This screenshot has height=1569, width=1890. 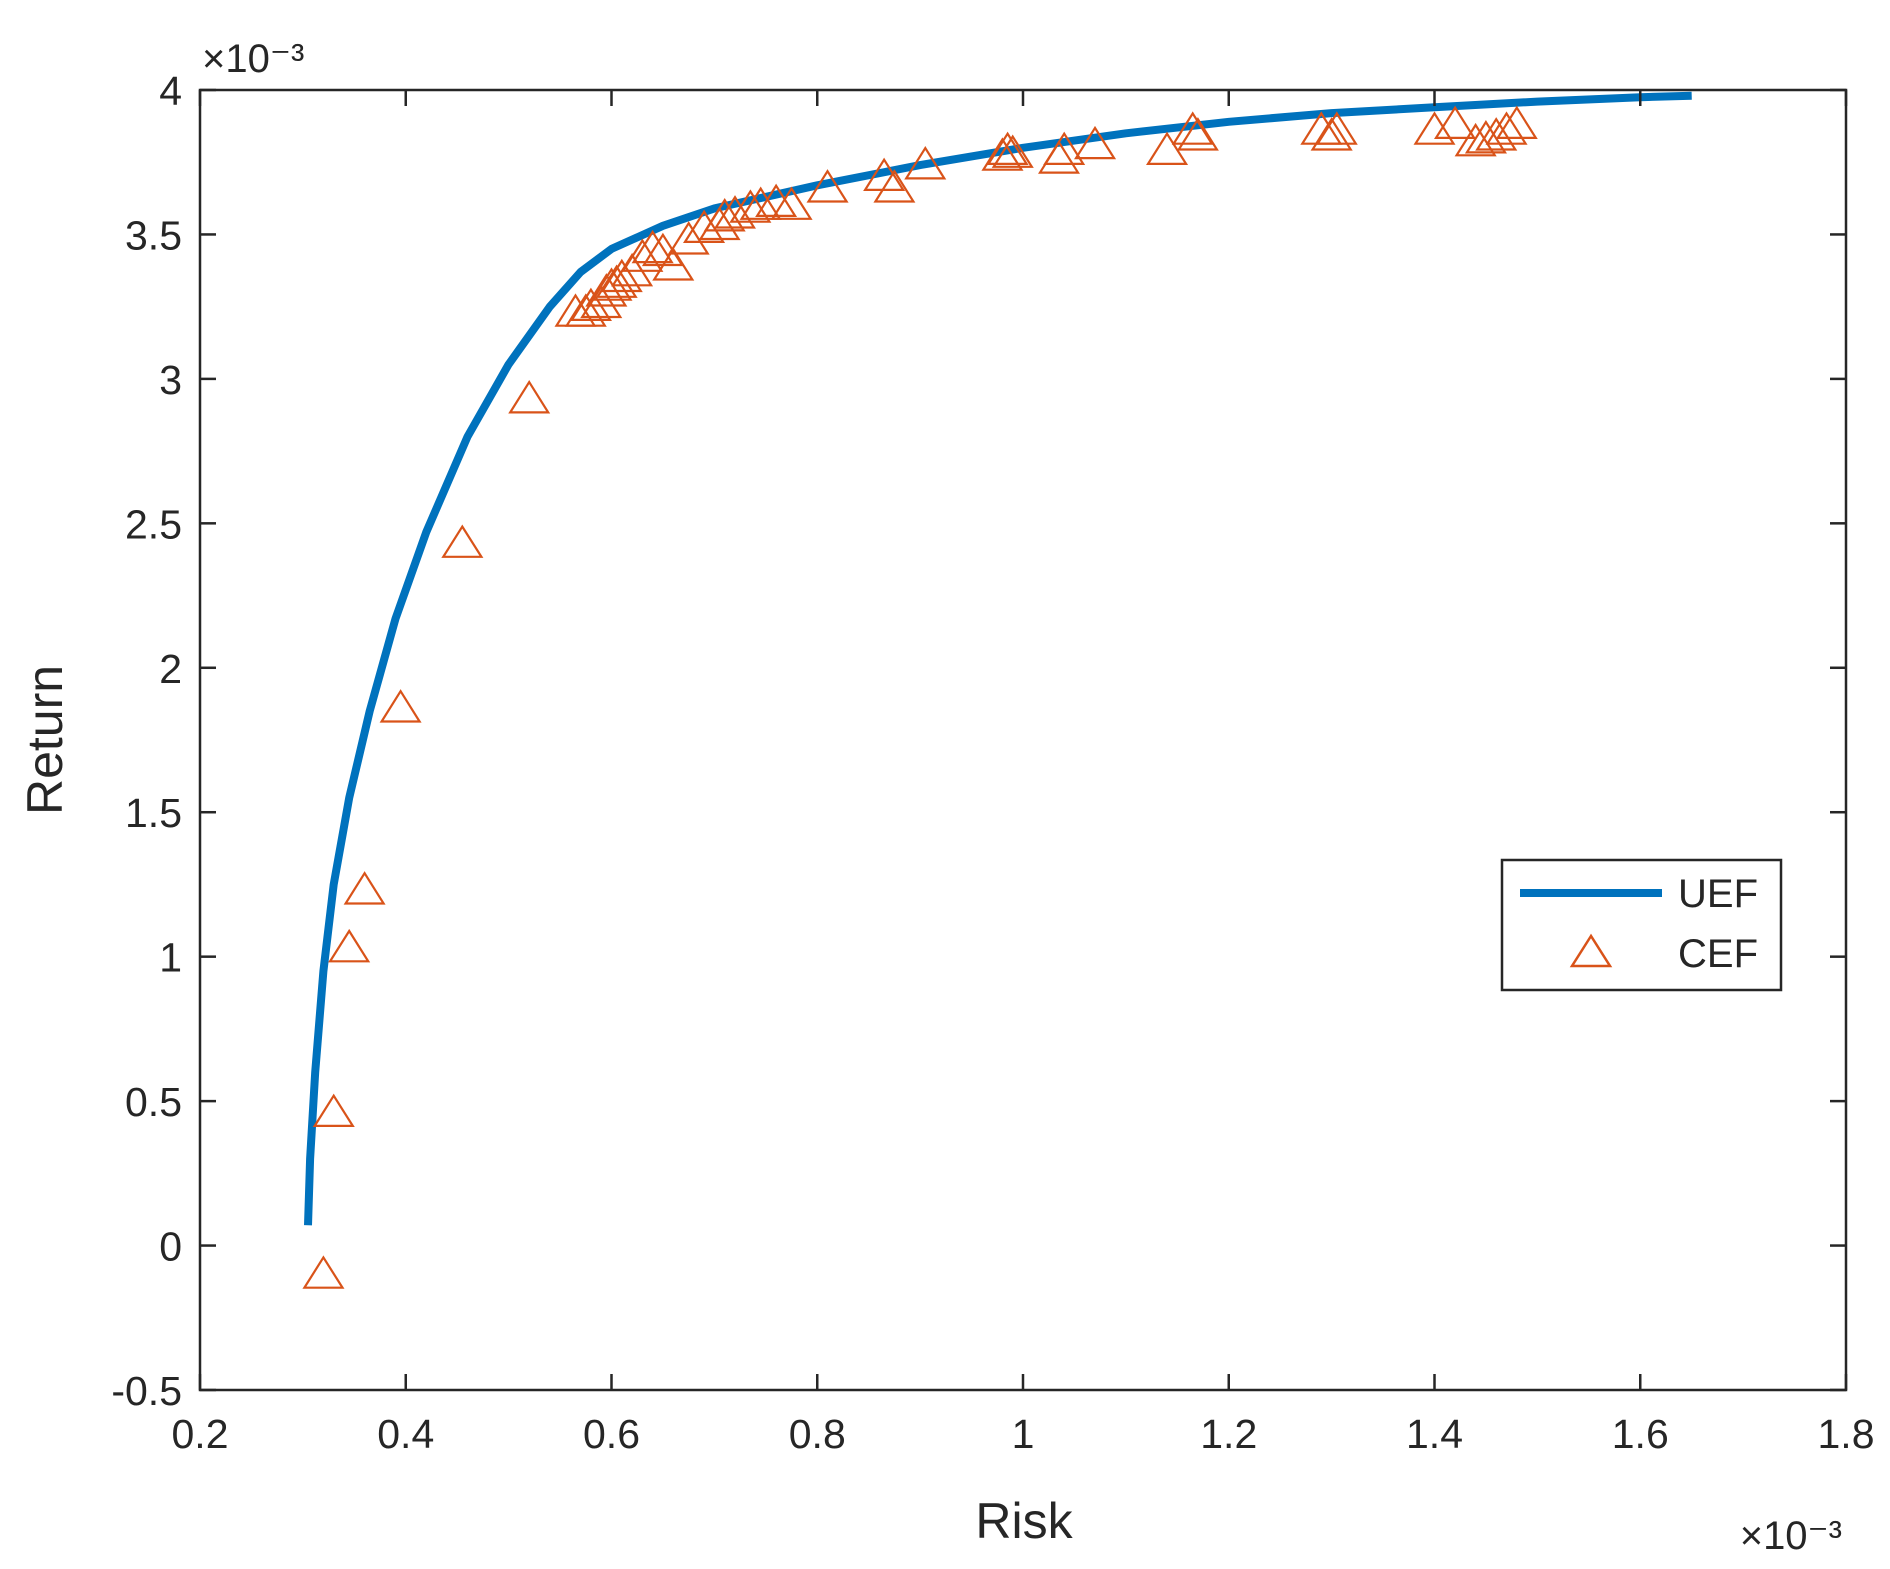 What do you see at coordinates (1718, 954) in the screenshot?
I see `legend-label-cef: CEF` at bounding box center [1718, 954].